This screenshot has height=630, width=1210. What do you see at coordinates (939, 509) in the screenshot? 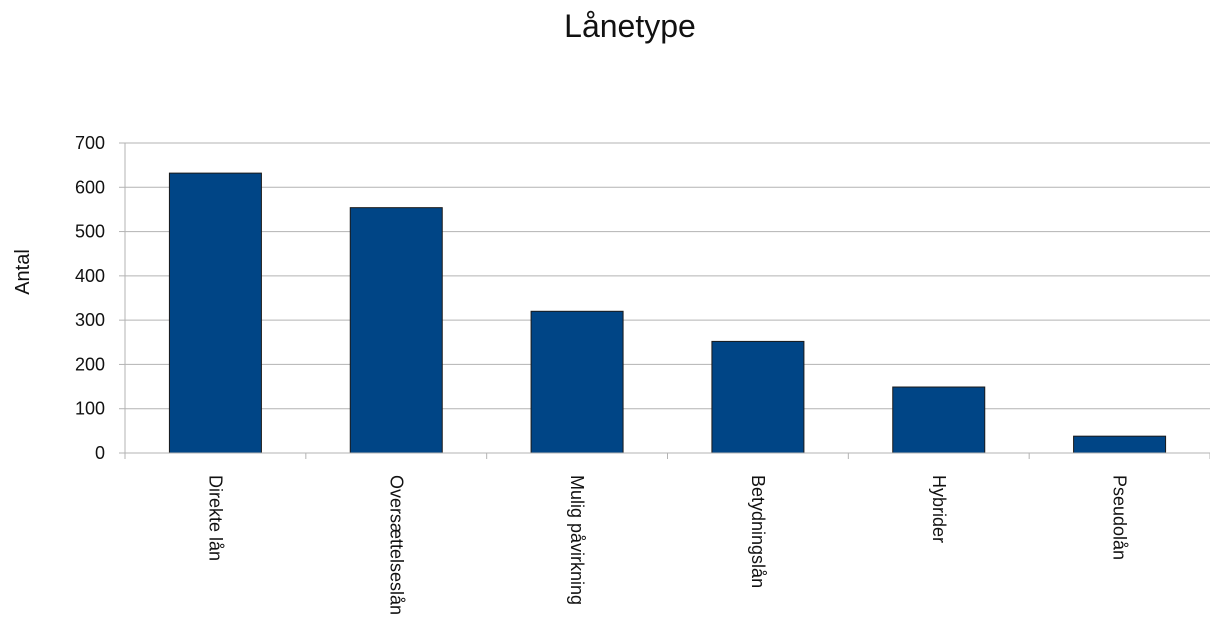
I see `x-tick-label: Hybrider` at bounding box center [939, 509].